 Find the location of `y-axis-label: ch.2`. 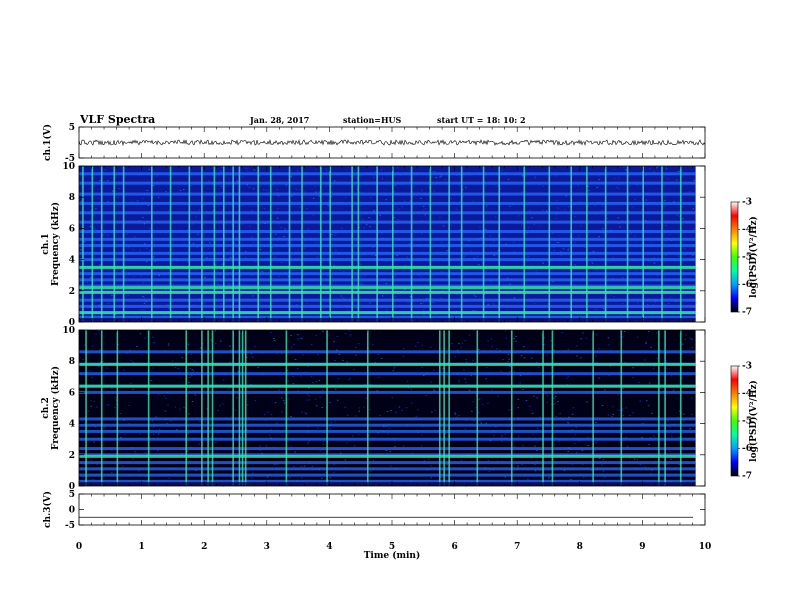

y-axis-label: ch.2 is located at coordinates (46, 407).